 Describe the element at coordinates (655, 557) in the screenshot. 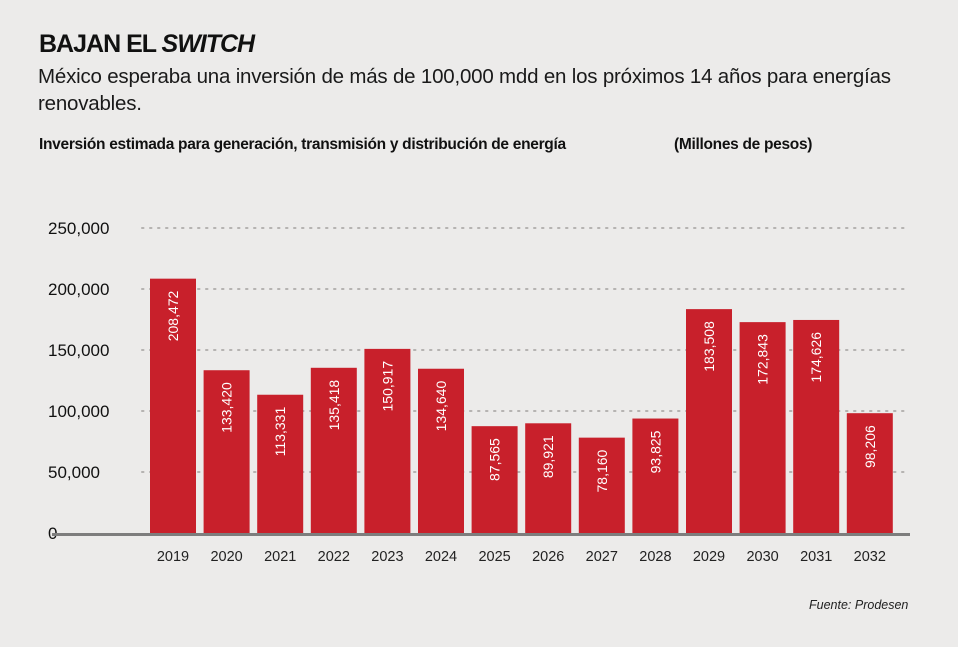

I see `x-tick-label: 2028` at that location.